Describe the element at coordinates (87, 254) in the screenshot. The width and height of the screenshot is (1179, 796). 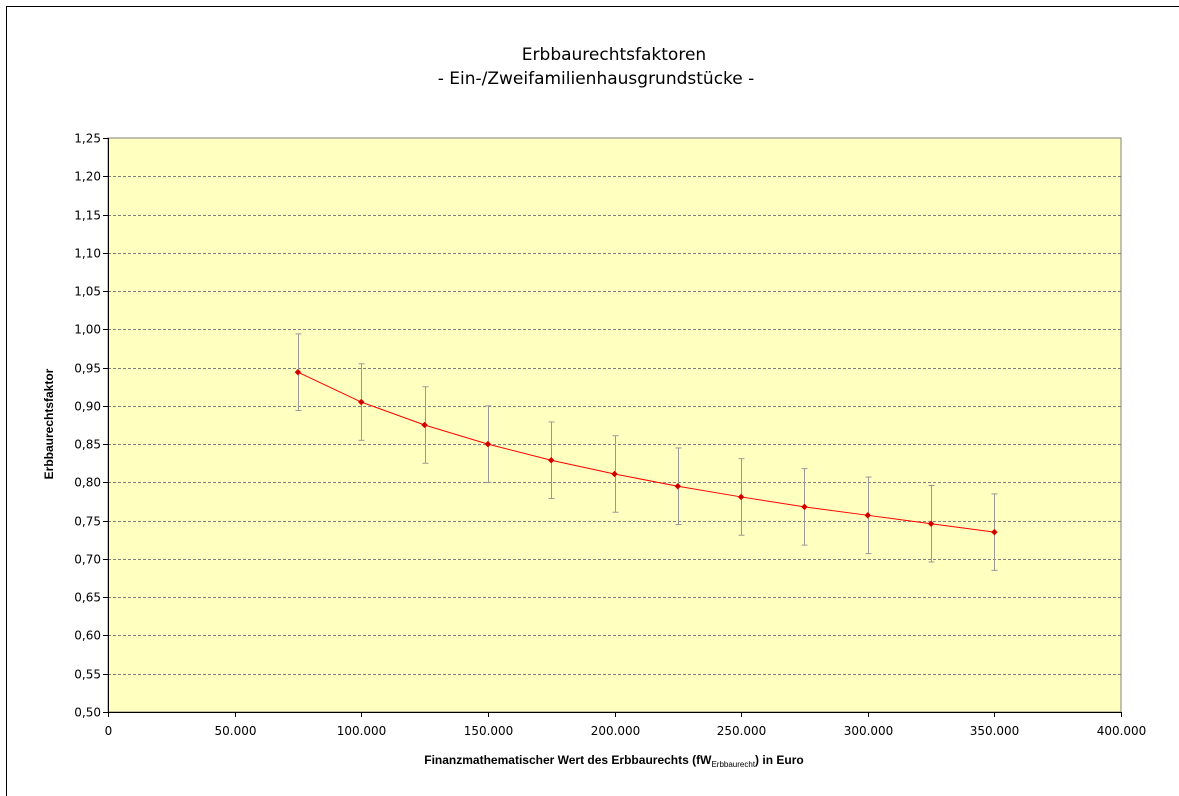
I see `y-tick-label: 1,10` at that location.